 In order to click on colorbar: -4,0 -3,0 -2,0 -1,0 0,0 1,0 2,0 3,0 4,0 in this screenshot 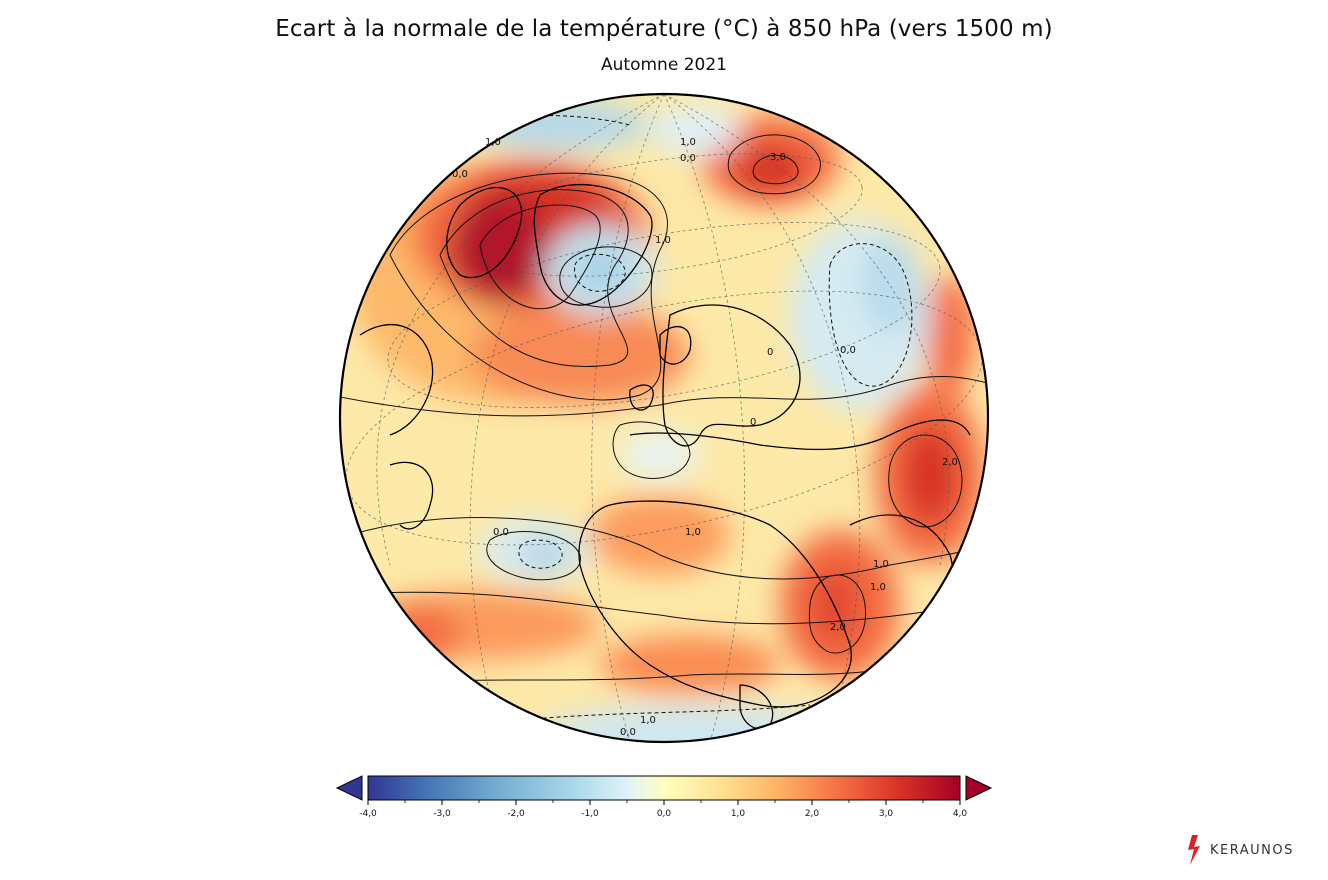, I will do `click(664, 797)`.